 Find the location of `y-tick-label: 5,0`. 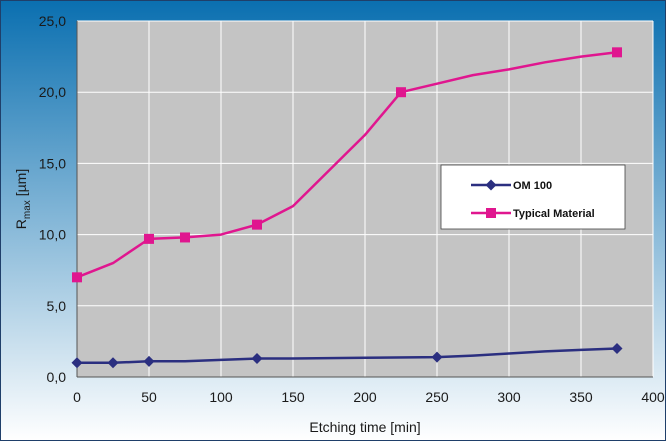

y-tick-label: 5,0 is located at coordinates (57, 306).